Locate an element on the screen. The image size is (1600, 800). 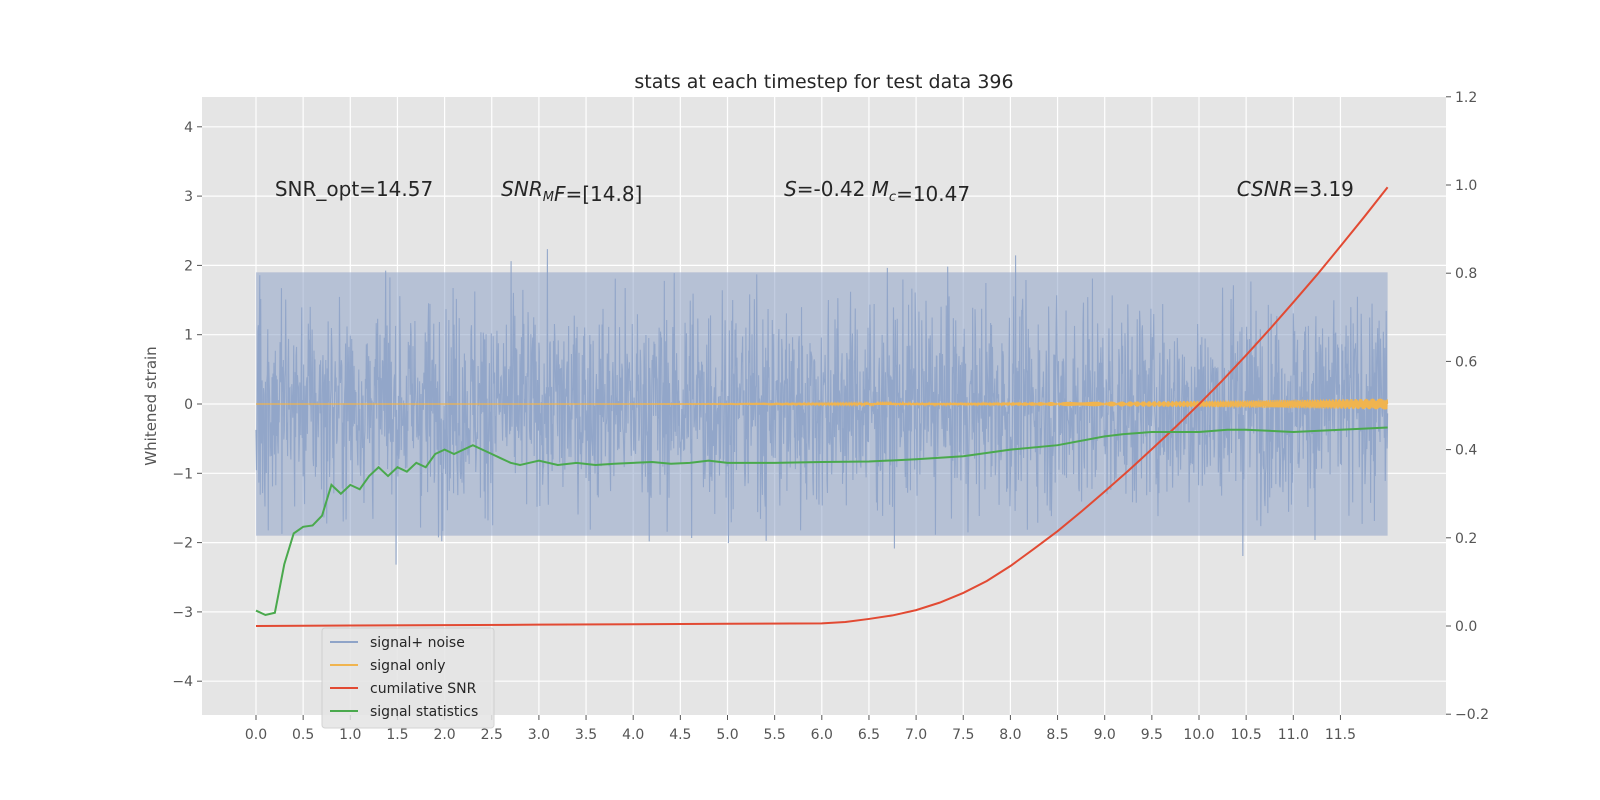
y-tick-label: 3 is located at coordinates (188, 197).